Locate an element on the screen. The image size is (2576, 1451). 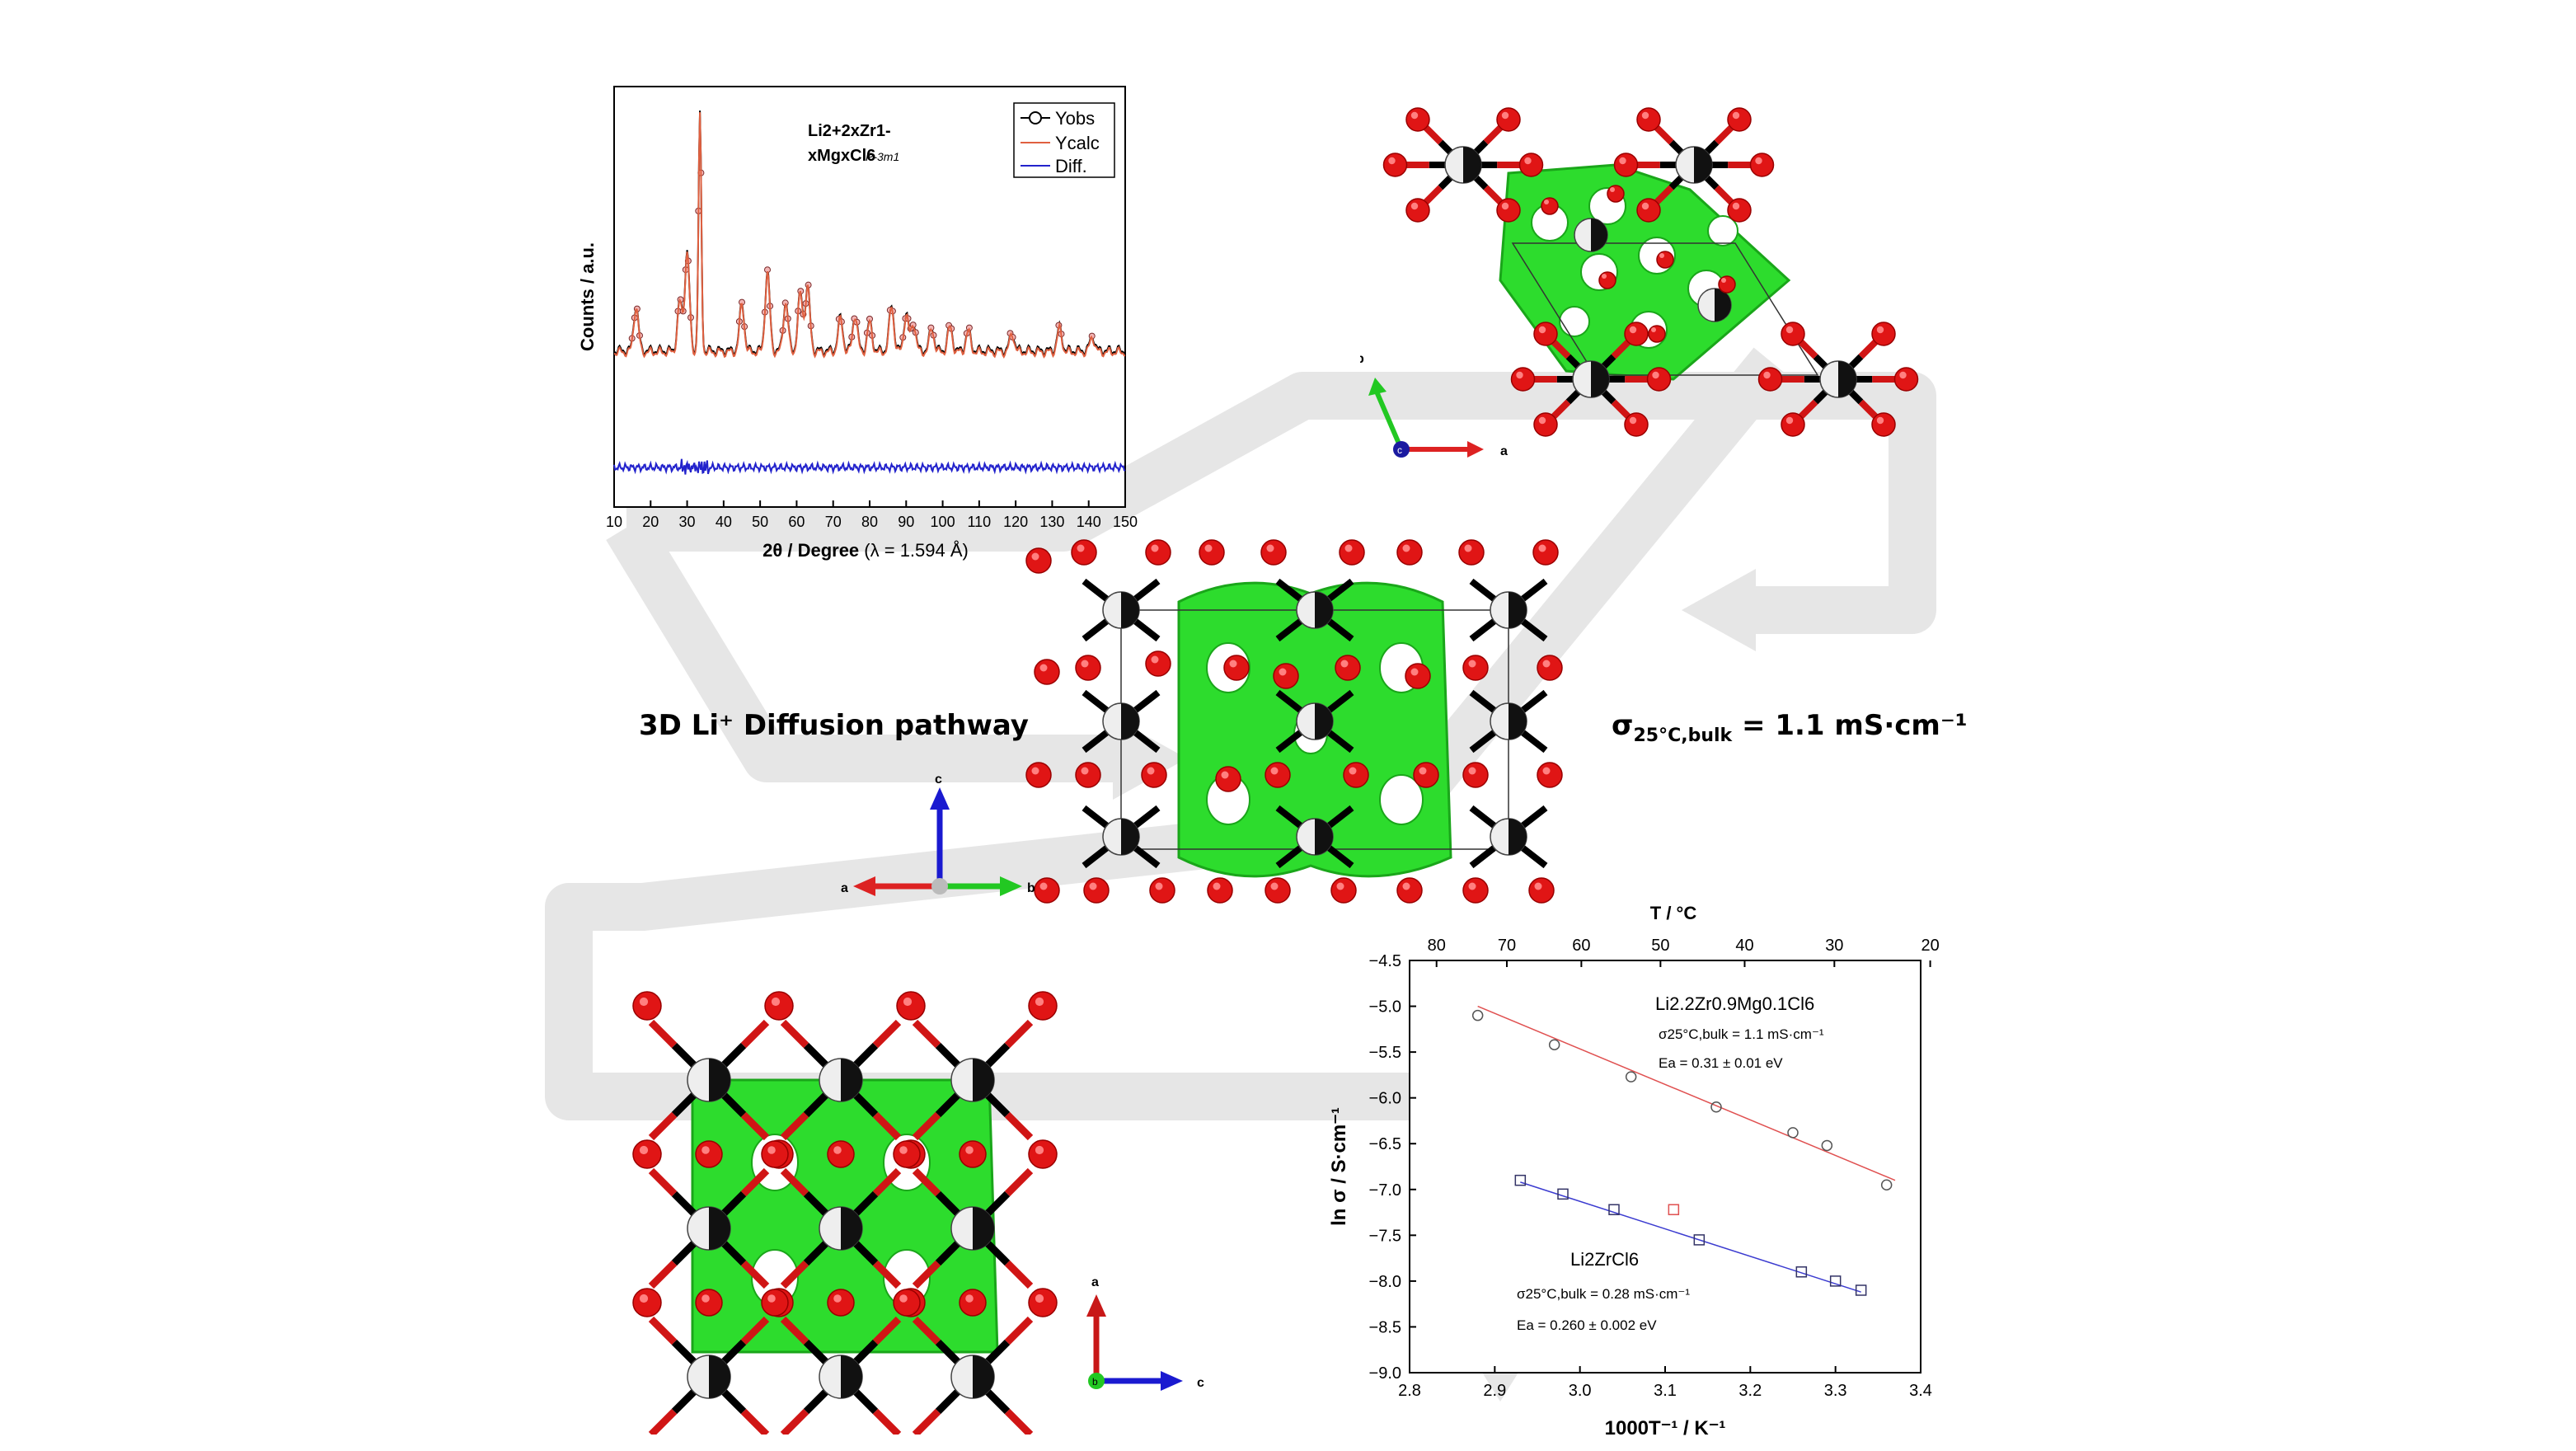
xrd-ycalc-line is located at coordinates (869, 236).